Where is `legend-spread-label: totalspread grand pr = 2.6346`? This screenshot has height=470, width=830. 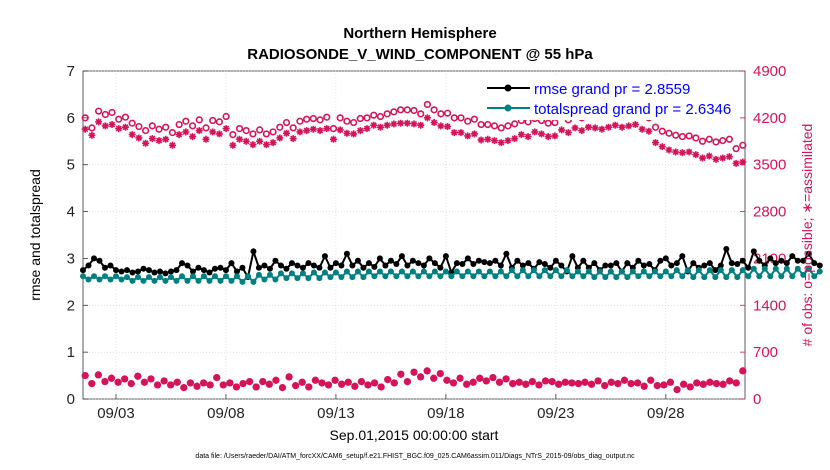
legend-spread-label: totalspread grand pr = 2.6346 is located at coordinates (632, 109).